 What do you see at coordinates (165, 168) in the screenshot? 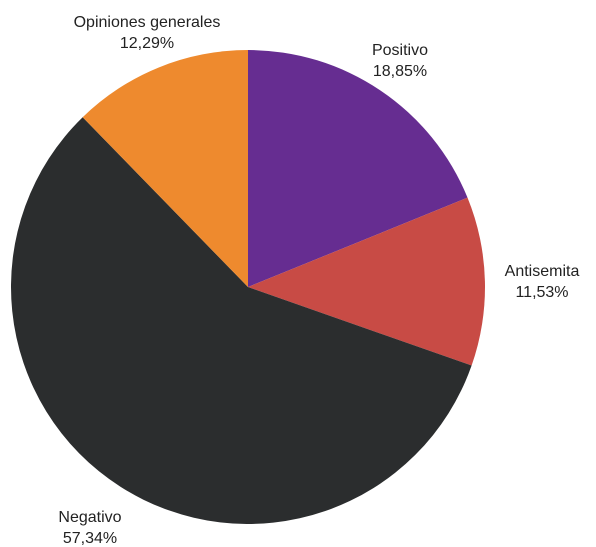
I see `slice-opiniones-generales` at bounding box center [165, 168].